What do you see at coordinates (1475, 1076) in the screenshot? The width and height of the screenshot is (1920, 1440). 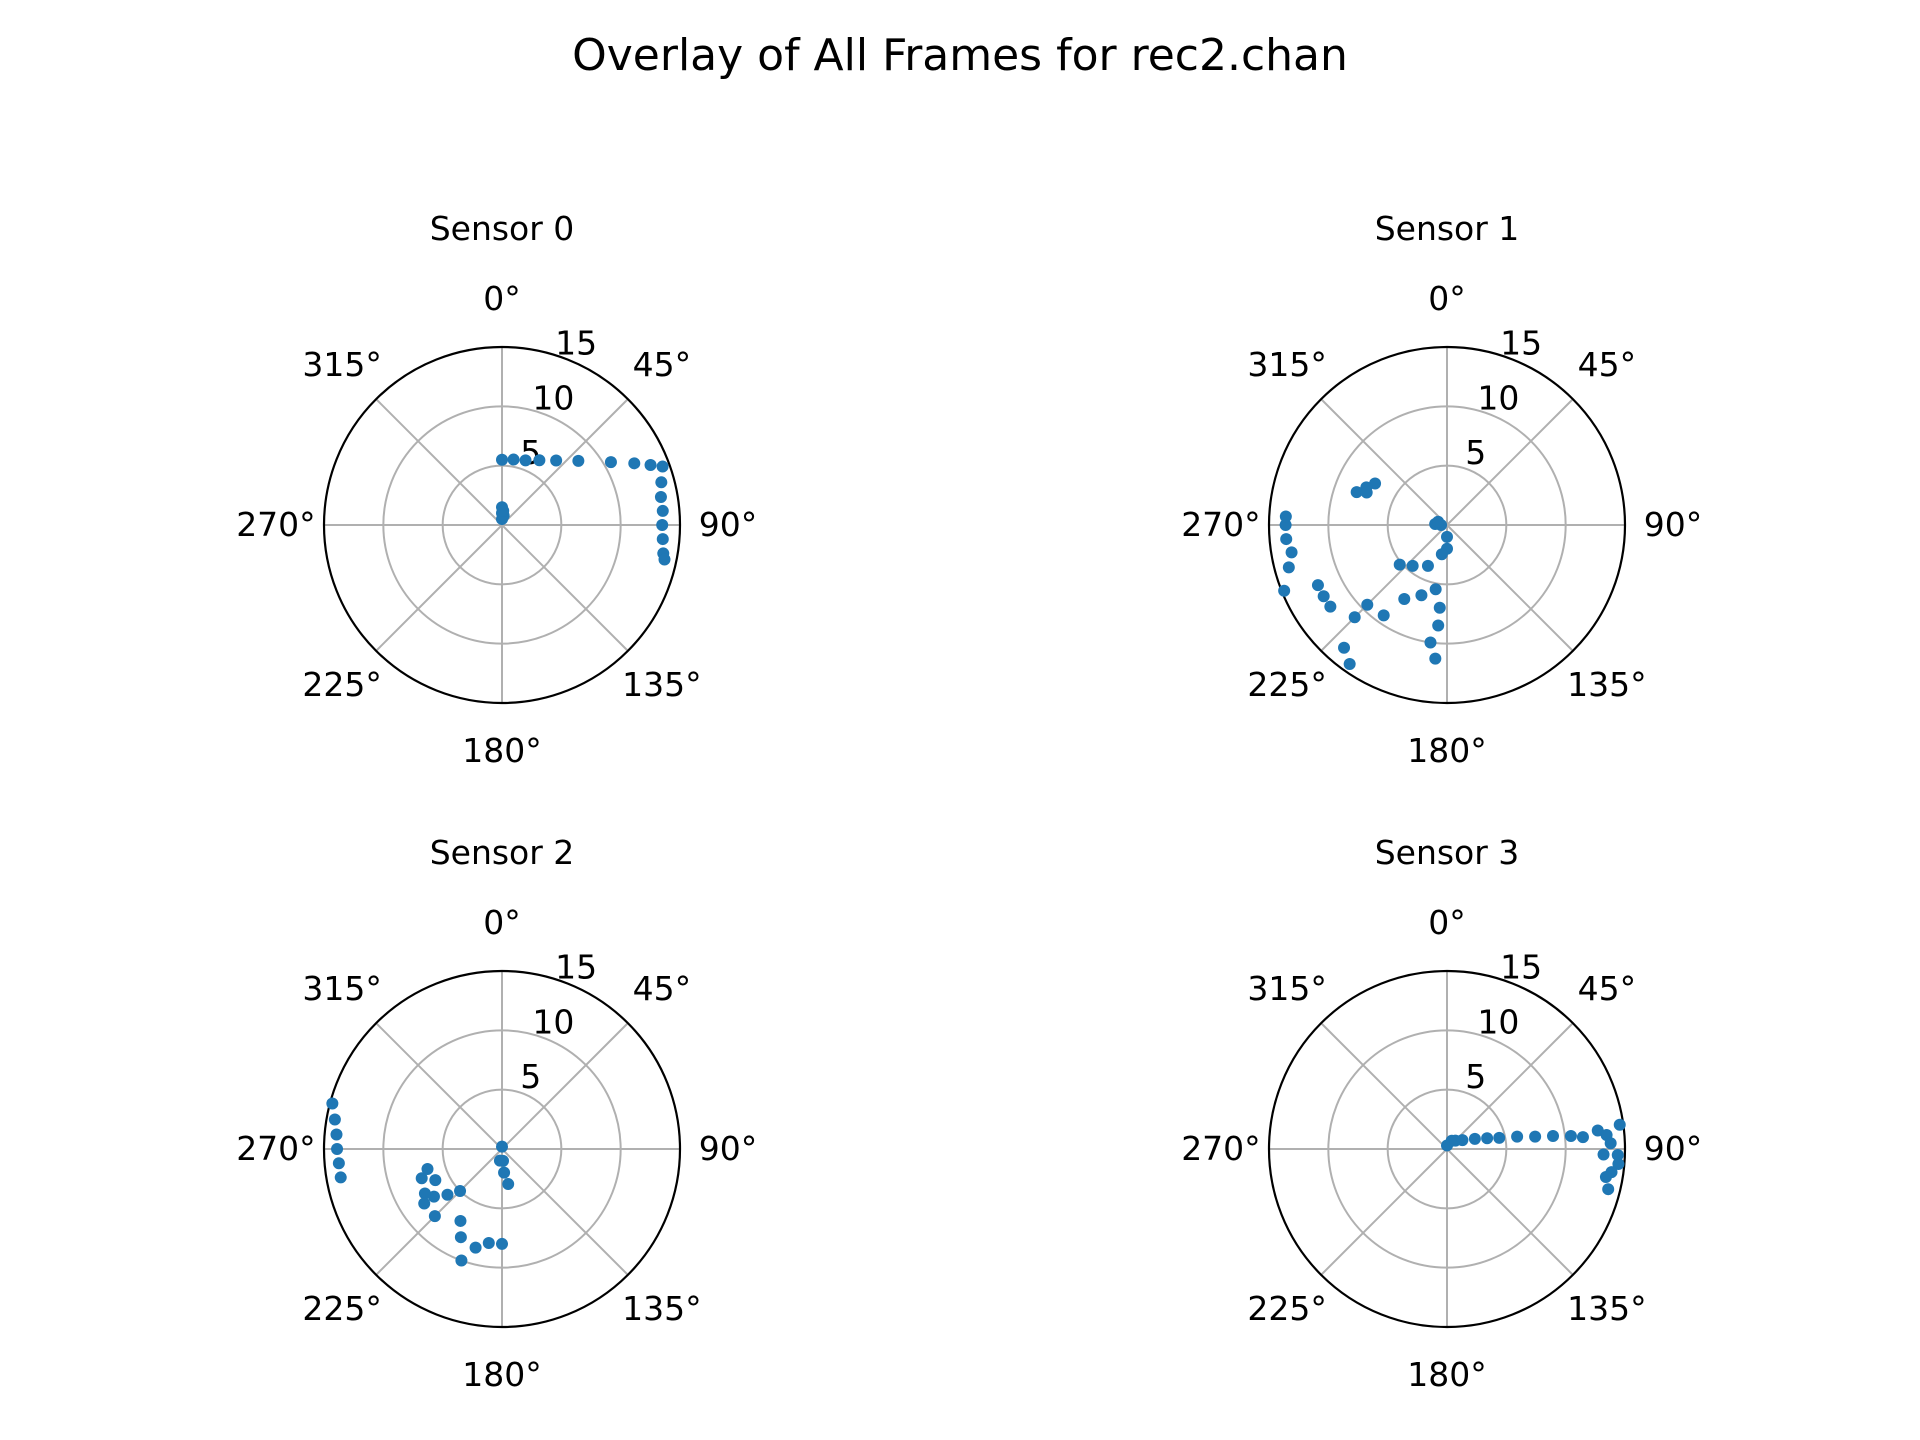 I see `r-tick-label: 5` at bounding box center [1475, 1076].